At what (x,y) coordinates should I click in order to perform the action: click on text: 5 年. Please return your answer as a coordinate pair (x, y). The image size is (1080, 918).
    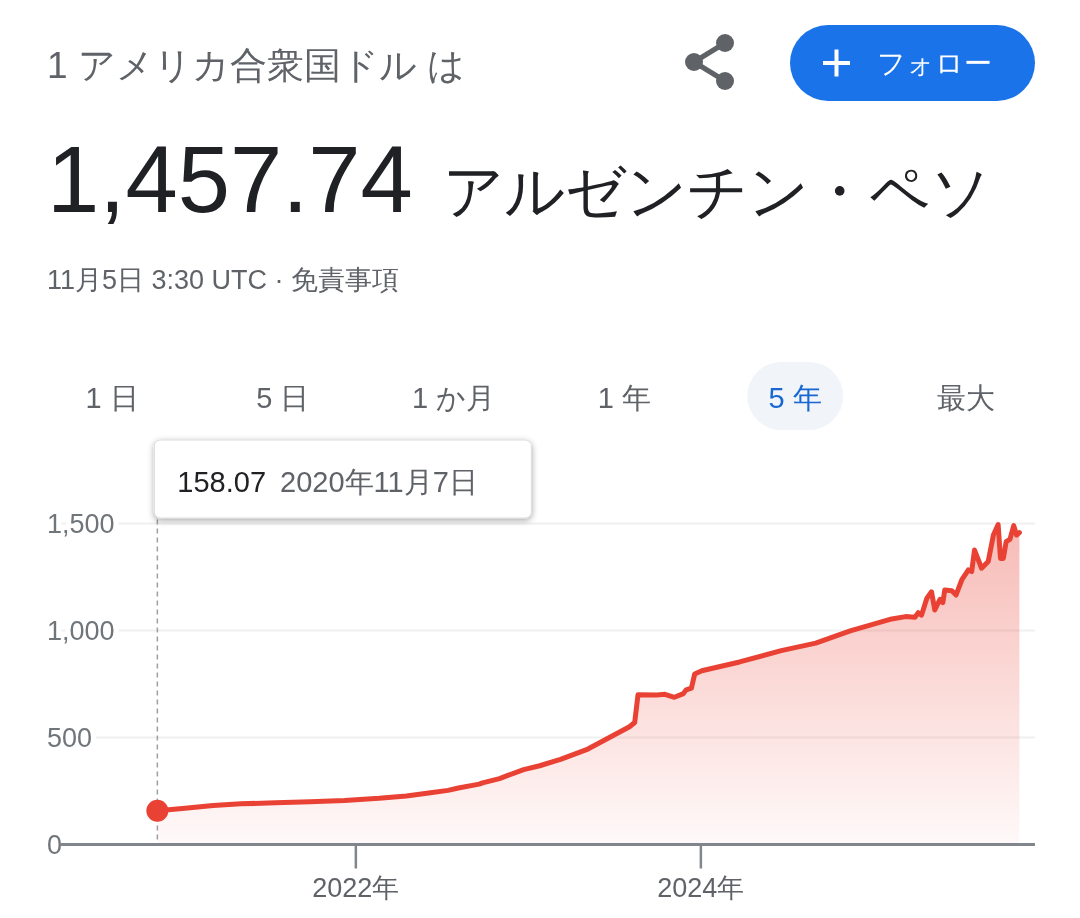
    Looking at the image, I should click on (795, 398).